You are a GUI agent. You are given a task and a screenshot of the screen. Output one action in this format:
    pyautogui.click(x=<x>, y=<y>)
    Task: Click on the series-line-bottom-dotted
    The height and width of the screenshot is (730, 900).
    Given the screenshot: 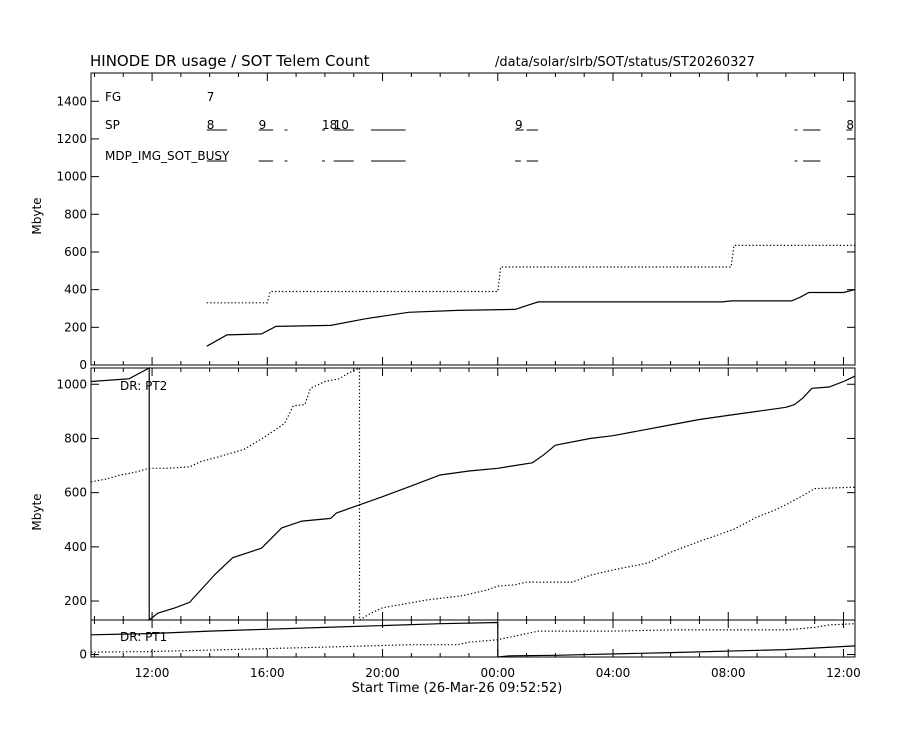 What is the action you would take?
    pyautogui.click(x=473, y=638)
    